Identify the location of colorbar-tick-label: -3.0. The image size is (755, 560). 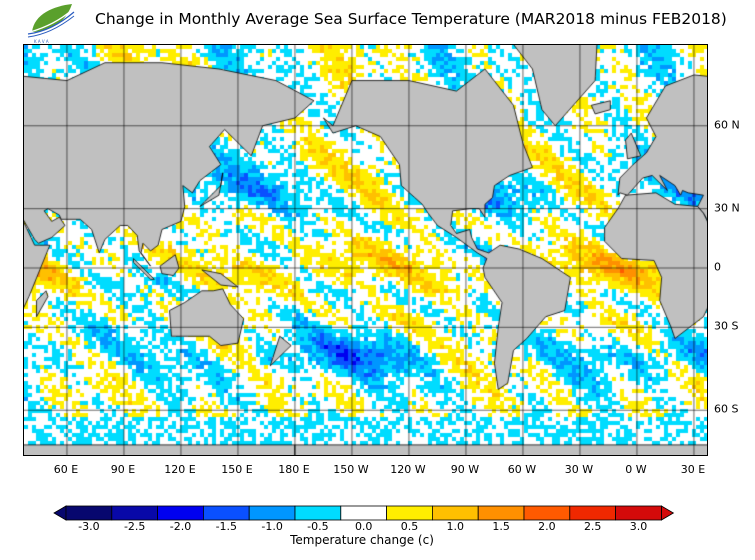
(89, 526).